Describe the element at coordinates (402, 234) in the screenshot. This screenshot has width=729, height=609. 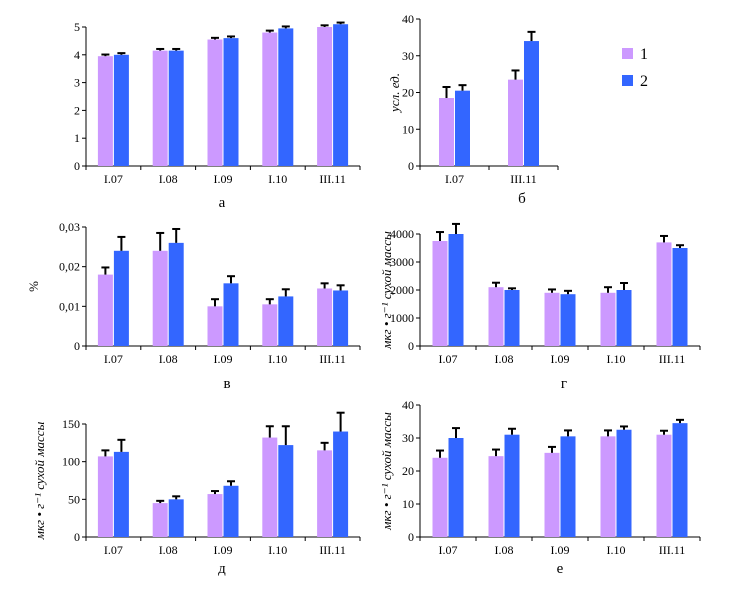
I see `y-tick-label: 4000` at that location.